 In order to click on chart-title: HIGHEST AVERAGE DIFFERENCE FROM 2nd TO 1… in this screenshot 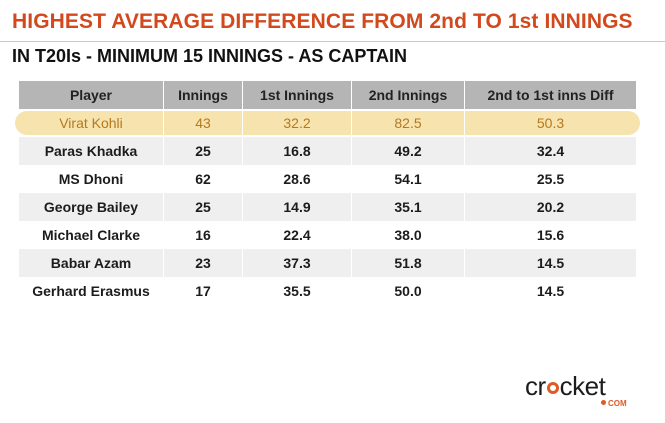, I will do `click(322, 21)`.